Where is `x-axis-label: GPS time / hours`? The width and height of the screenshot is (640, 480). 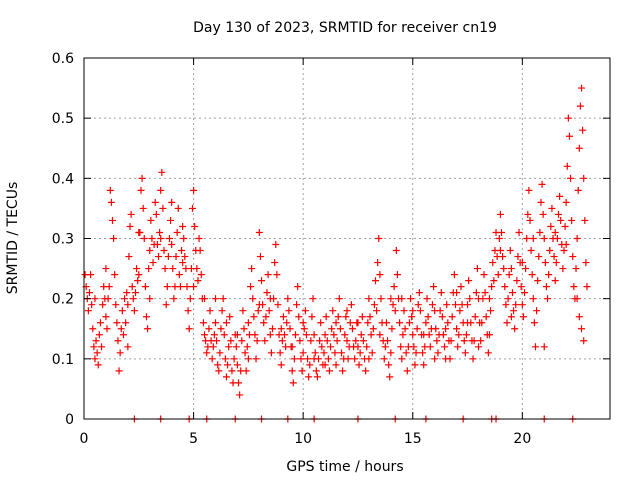
x-axis-label: GPS time / hours is located at coordinates (344, 467).